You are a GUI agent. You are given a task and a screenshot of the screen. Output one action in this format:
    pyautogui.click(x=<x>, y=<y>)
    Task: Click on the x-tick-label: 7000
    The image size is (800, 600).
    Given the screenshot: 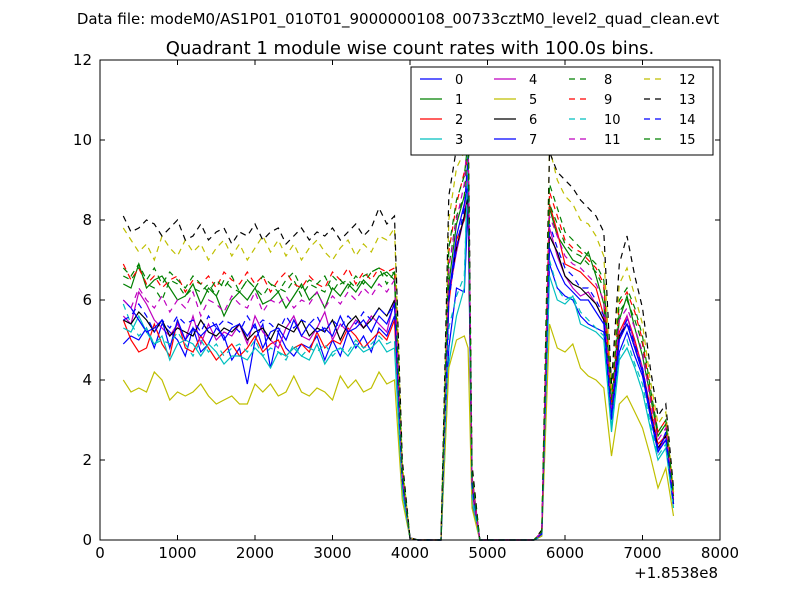 What is the action you would take?
    pyautogui.click(x=642, y=553)
    